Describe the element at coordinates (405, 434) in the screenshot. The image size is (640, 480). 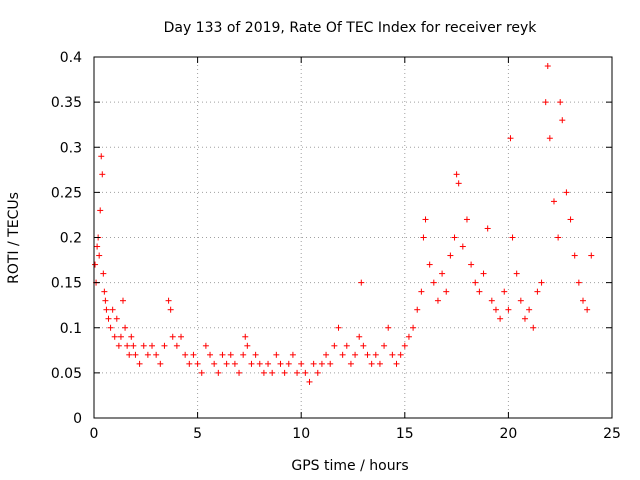
I see `x-tick-label: 15` at that location.